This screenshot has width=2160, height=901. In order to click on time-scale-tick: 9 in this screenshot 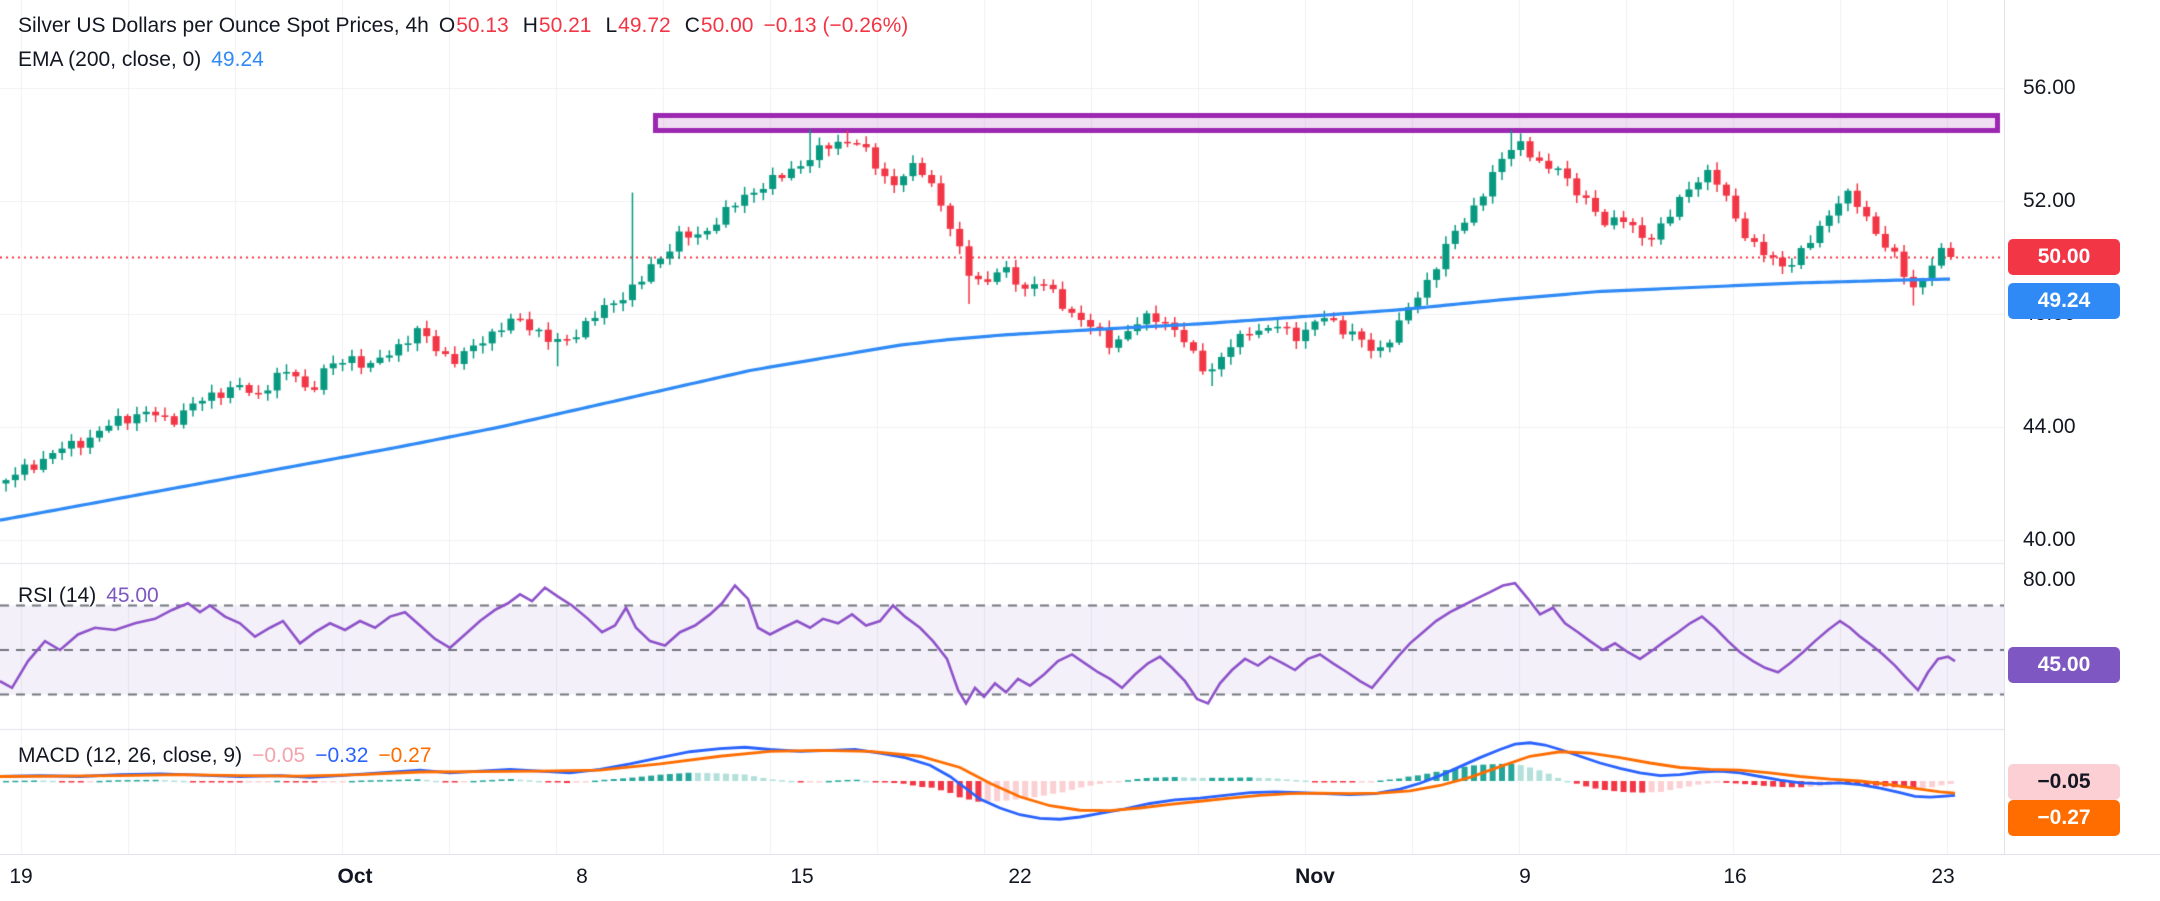, I will do `click(1525, 876)`.